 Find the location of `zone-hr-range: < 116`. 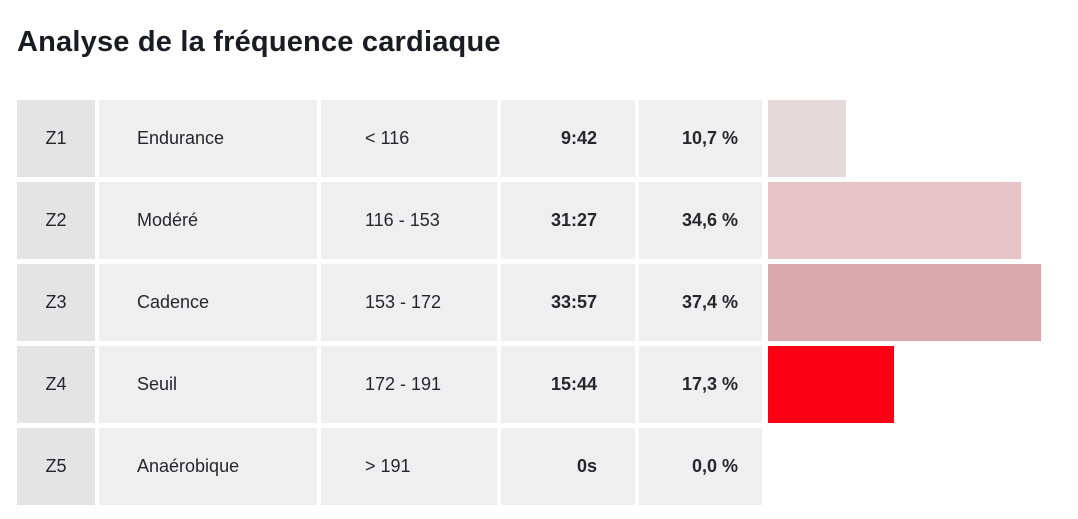

zone-hr-range: < 116 is located at coordinates (409, 138).